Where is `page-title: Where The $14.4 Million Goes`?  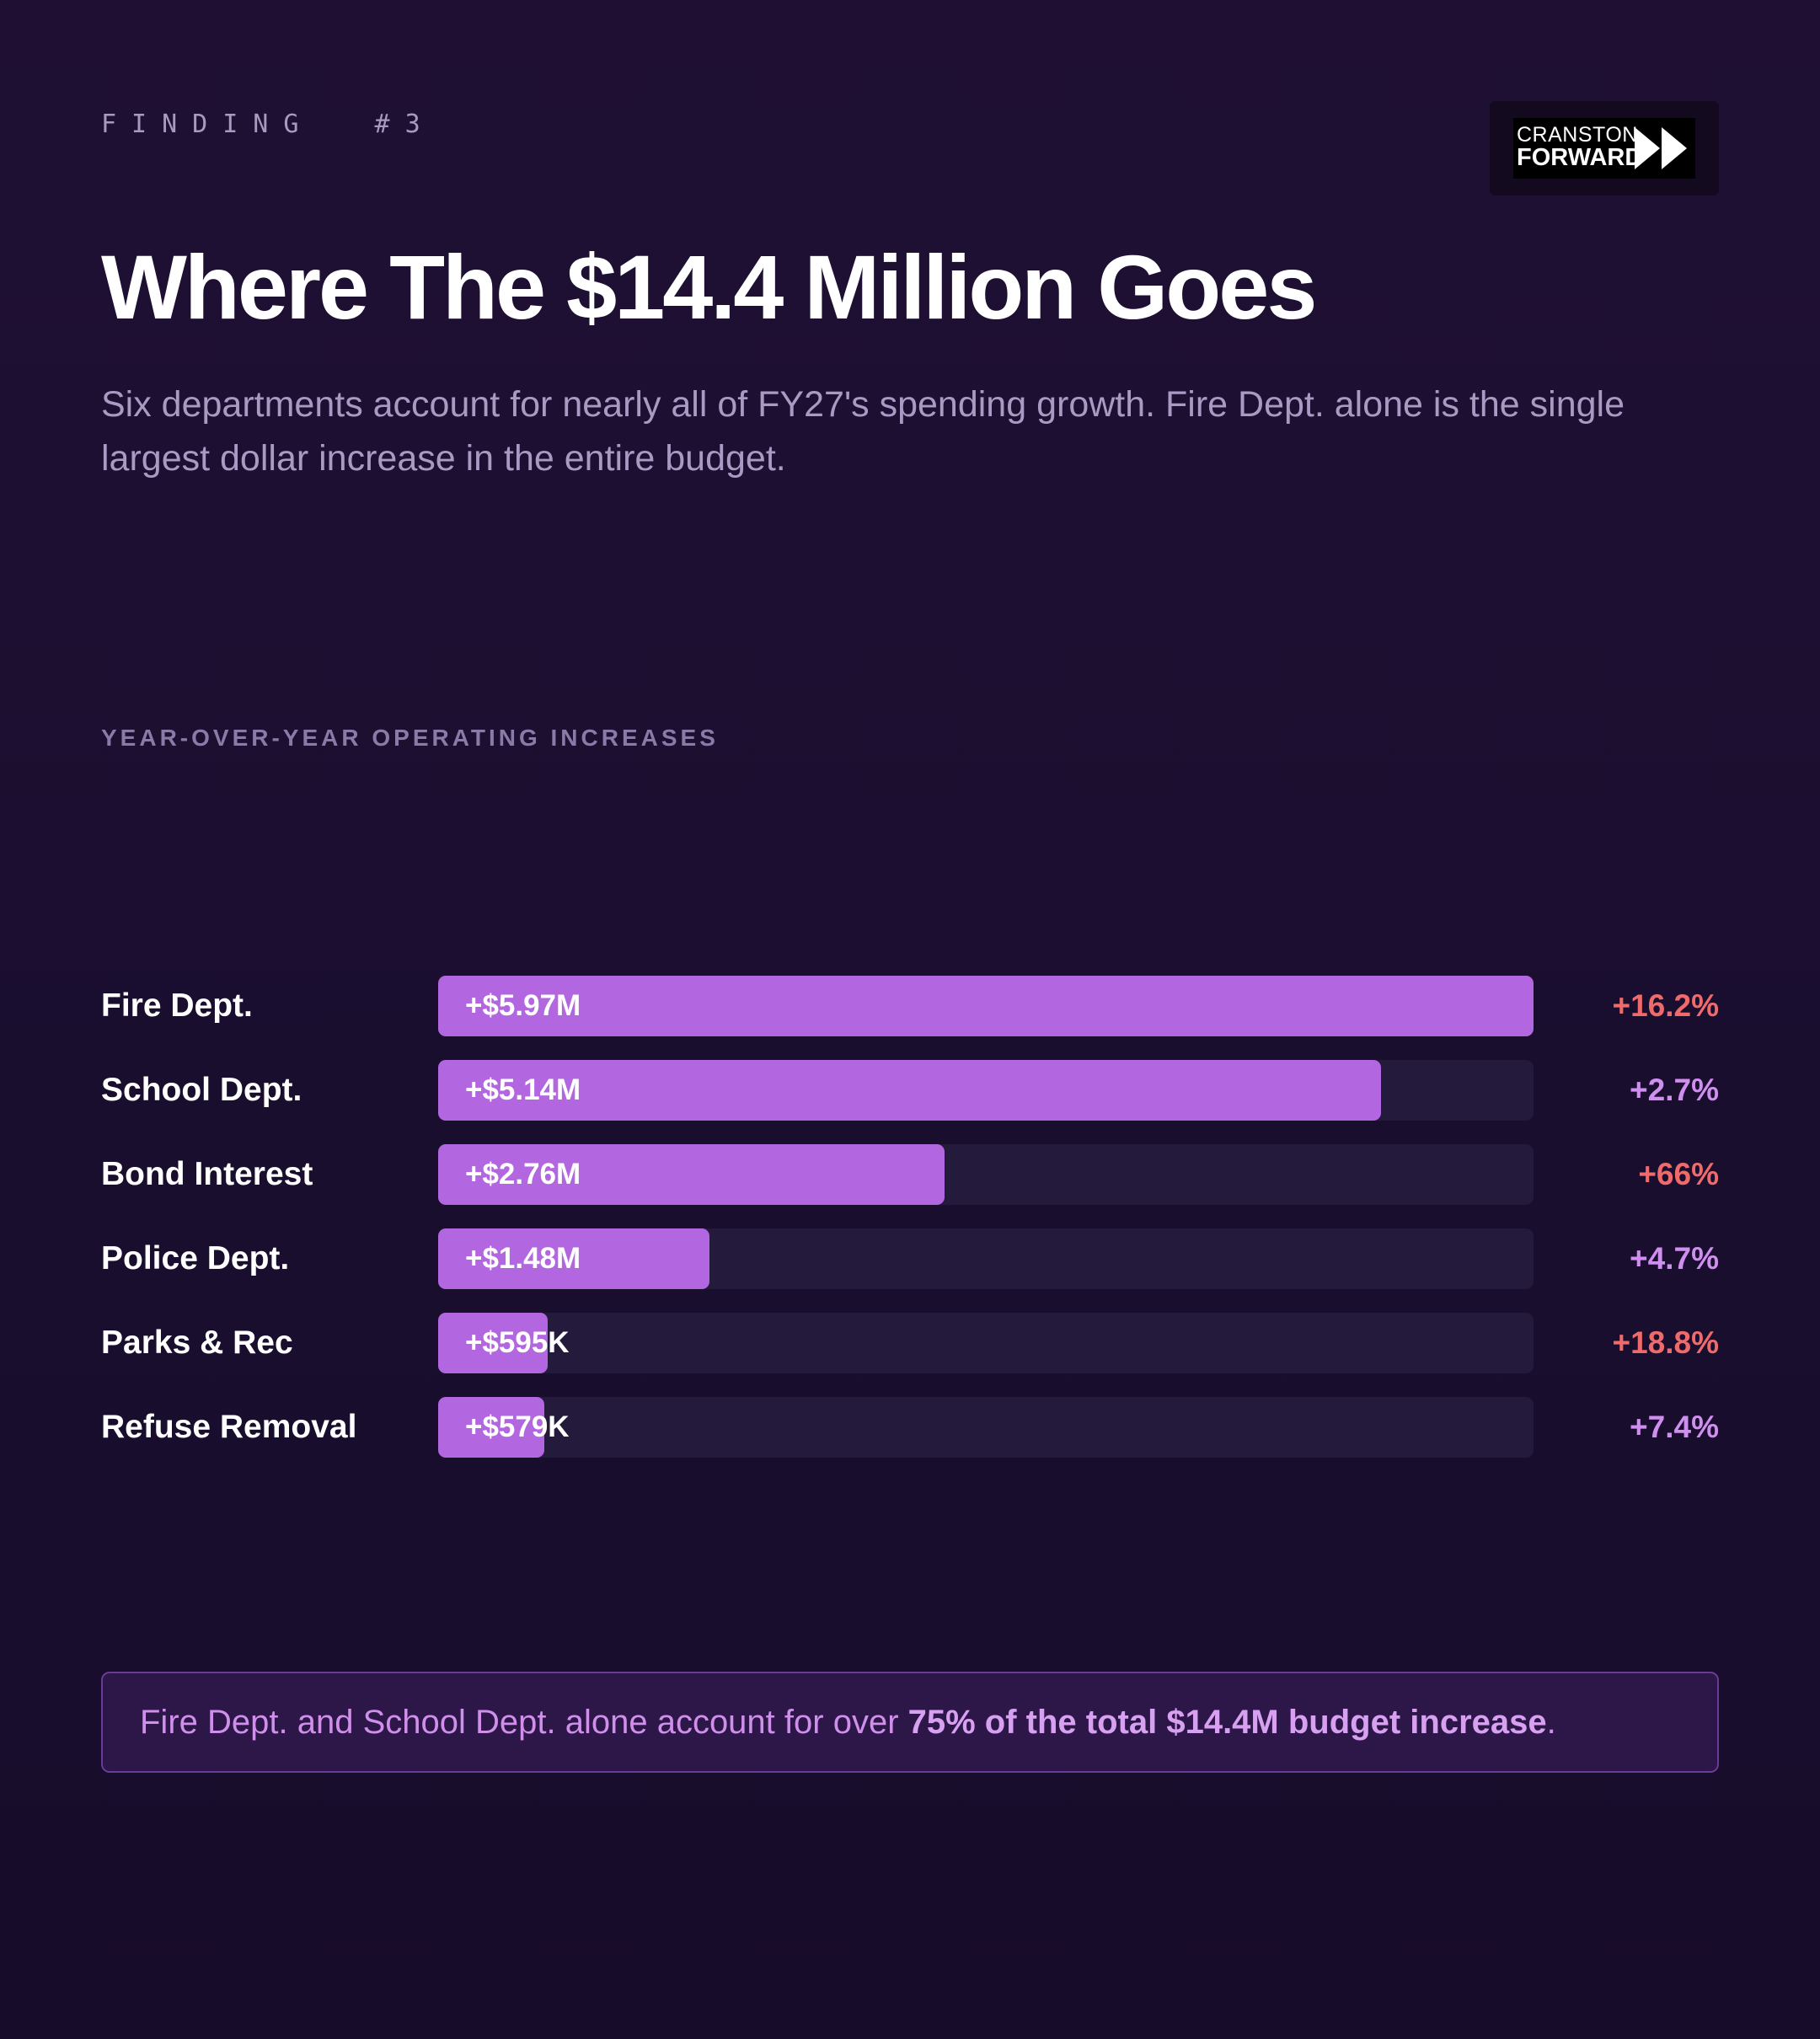 page-title: Where The $14.4 Million Goes is located at coordinates (709, 287).